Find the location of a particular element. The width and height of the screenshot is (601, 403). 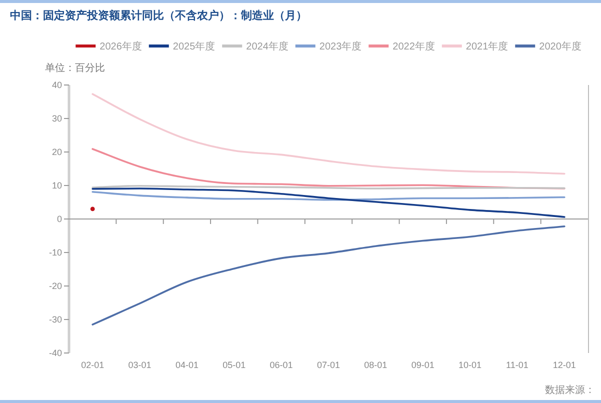

y-tick-label: 10 is located at coordinates (57, 185).